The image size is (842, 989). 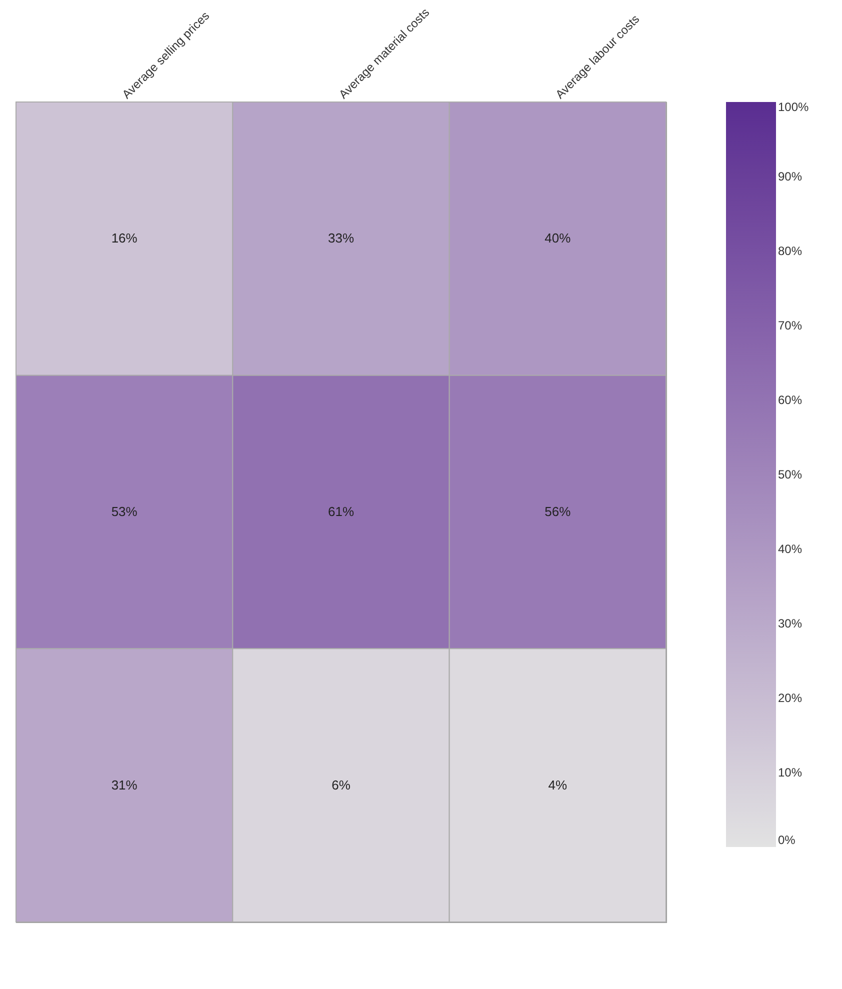 What do you see at coordinates (558, 238) in the screenshot?
I see `data-label: 40%` at bounding box center [558, 238].